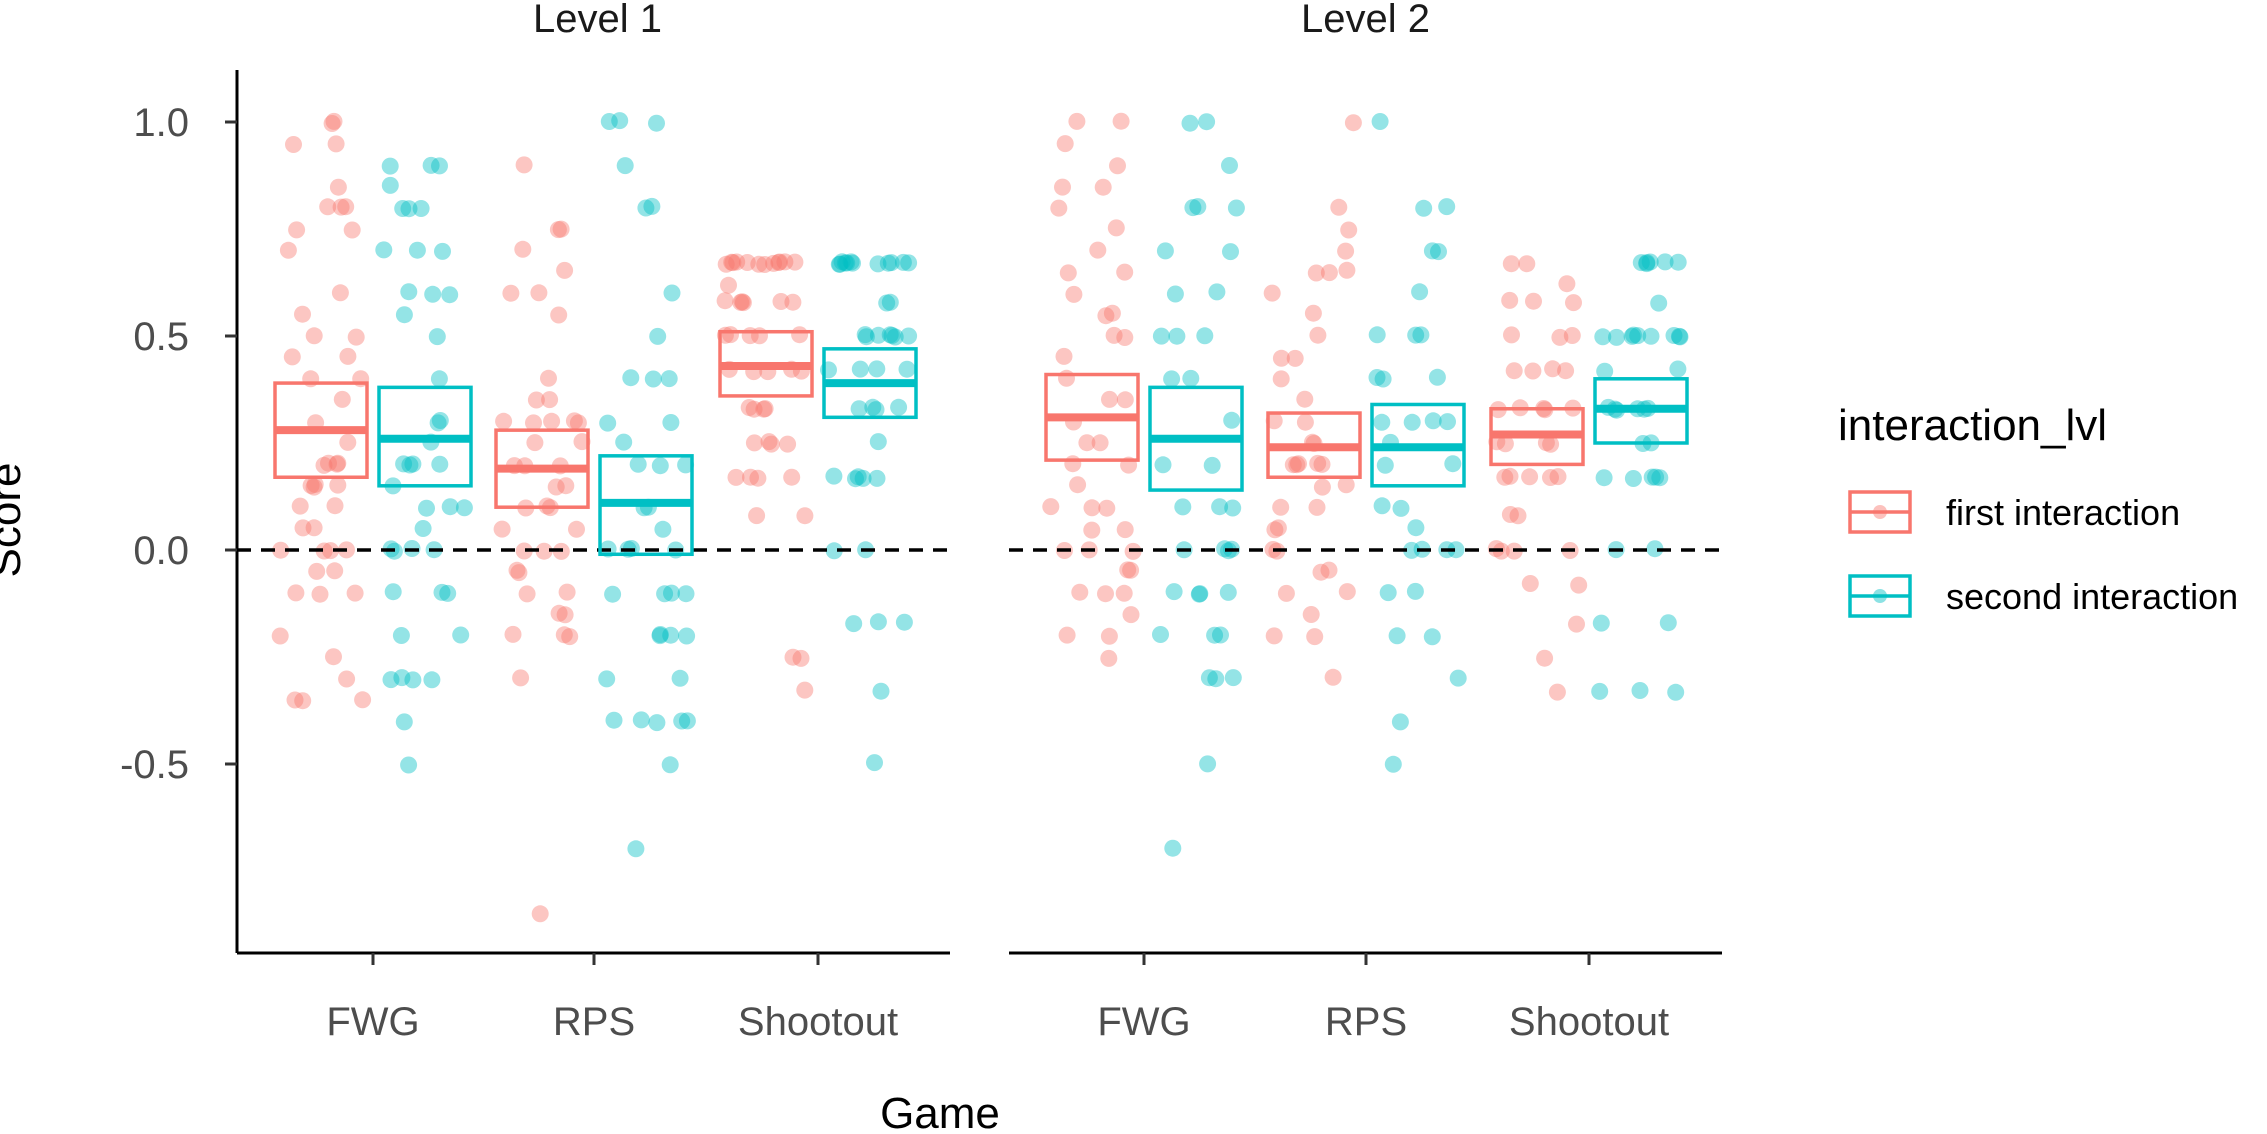  What do you see at coordinates (1972, 425) in the screenshot?
I see `legend-title: interaction_lvl` at bounding box center [1972, 425].